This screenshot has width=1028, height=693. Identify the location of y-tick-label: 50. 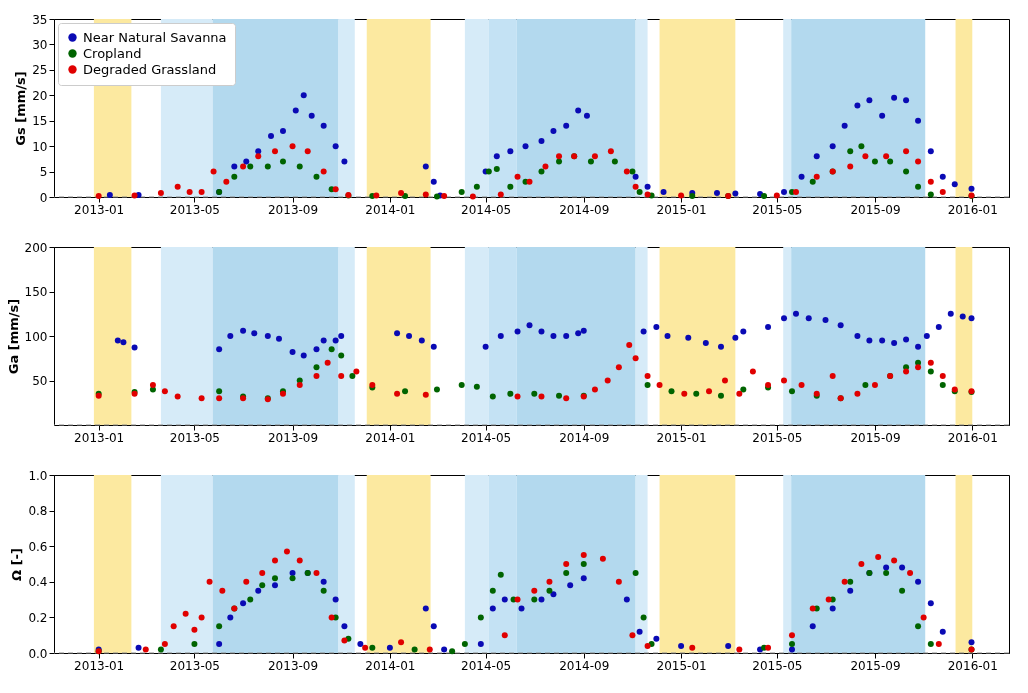
(40, 381).